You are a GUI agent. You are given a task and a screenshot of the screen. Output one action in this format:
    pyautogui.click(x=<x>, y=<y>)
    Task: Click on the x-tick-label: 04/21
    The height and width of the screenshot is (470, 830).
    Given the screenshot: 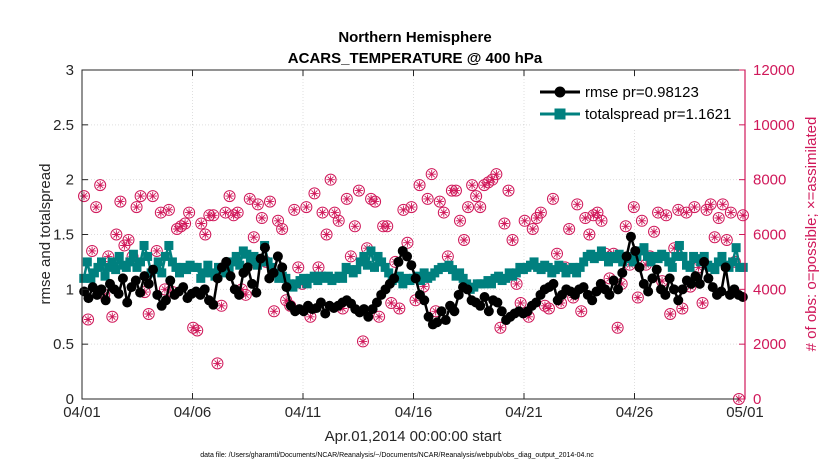 What is the action you would take?
    pyautogui.click(x=524, y=412)
    